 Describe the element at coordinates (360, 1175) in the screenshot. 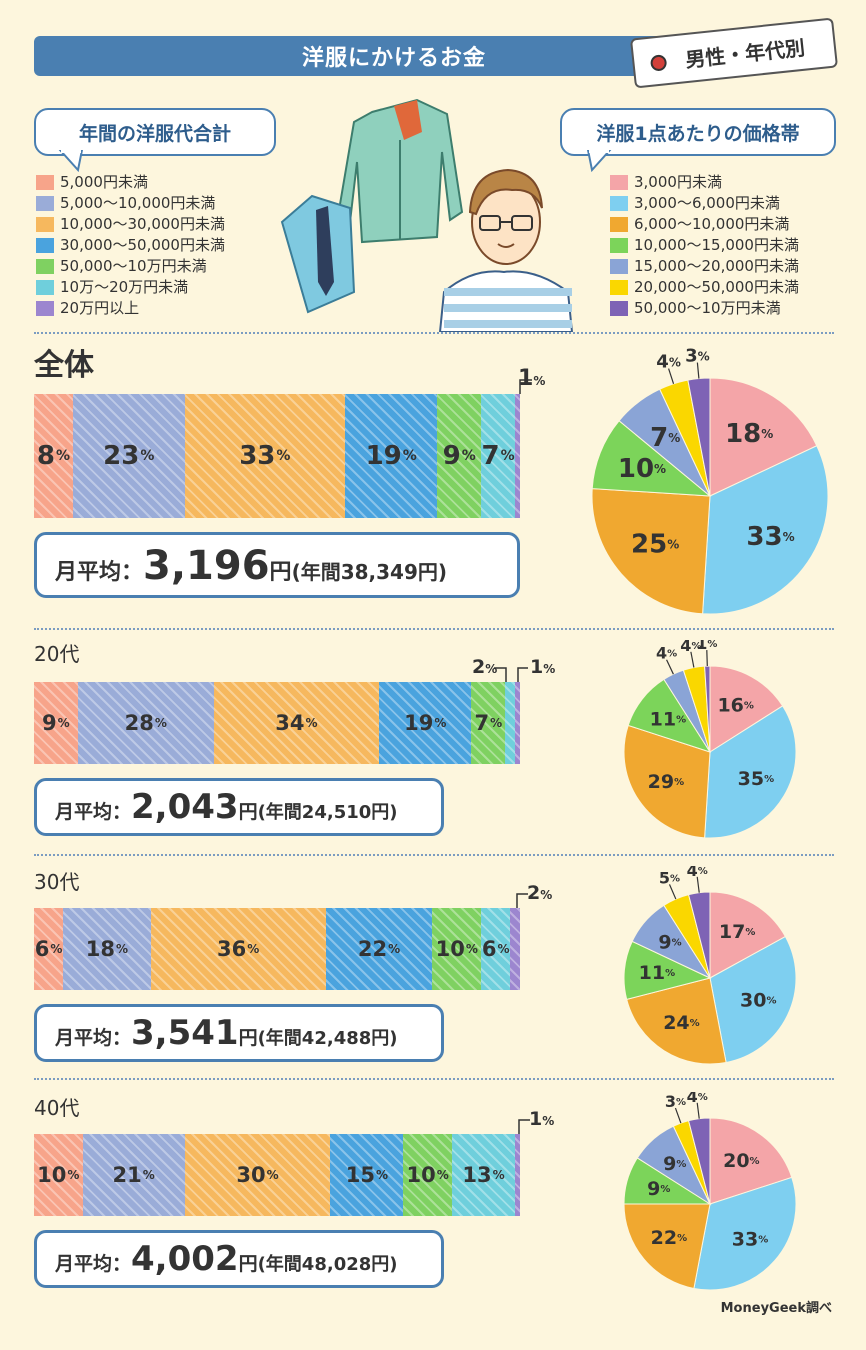

I see `bar-value-label: 15` at that location.